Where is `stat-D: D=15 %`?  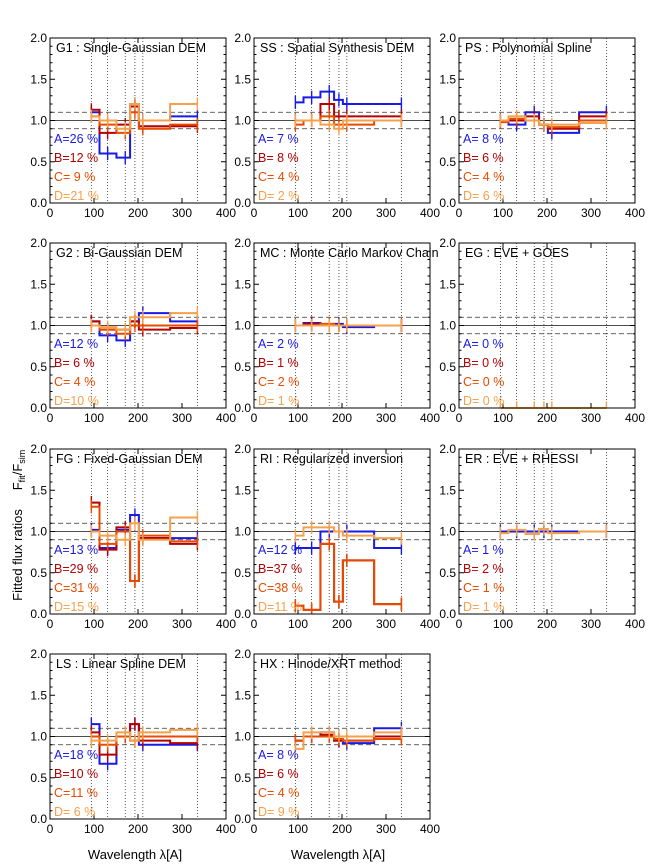 stat-D: D=15 % is located at coordinates (76, 607).